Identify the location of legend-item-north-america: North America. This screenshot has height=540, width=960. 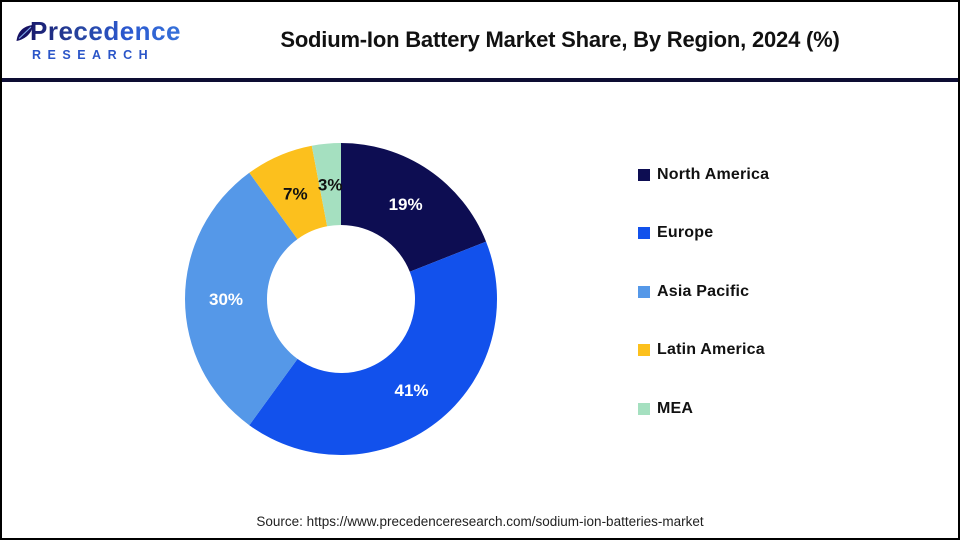
(703, 174).